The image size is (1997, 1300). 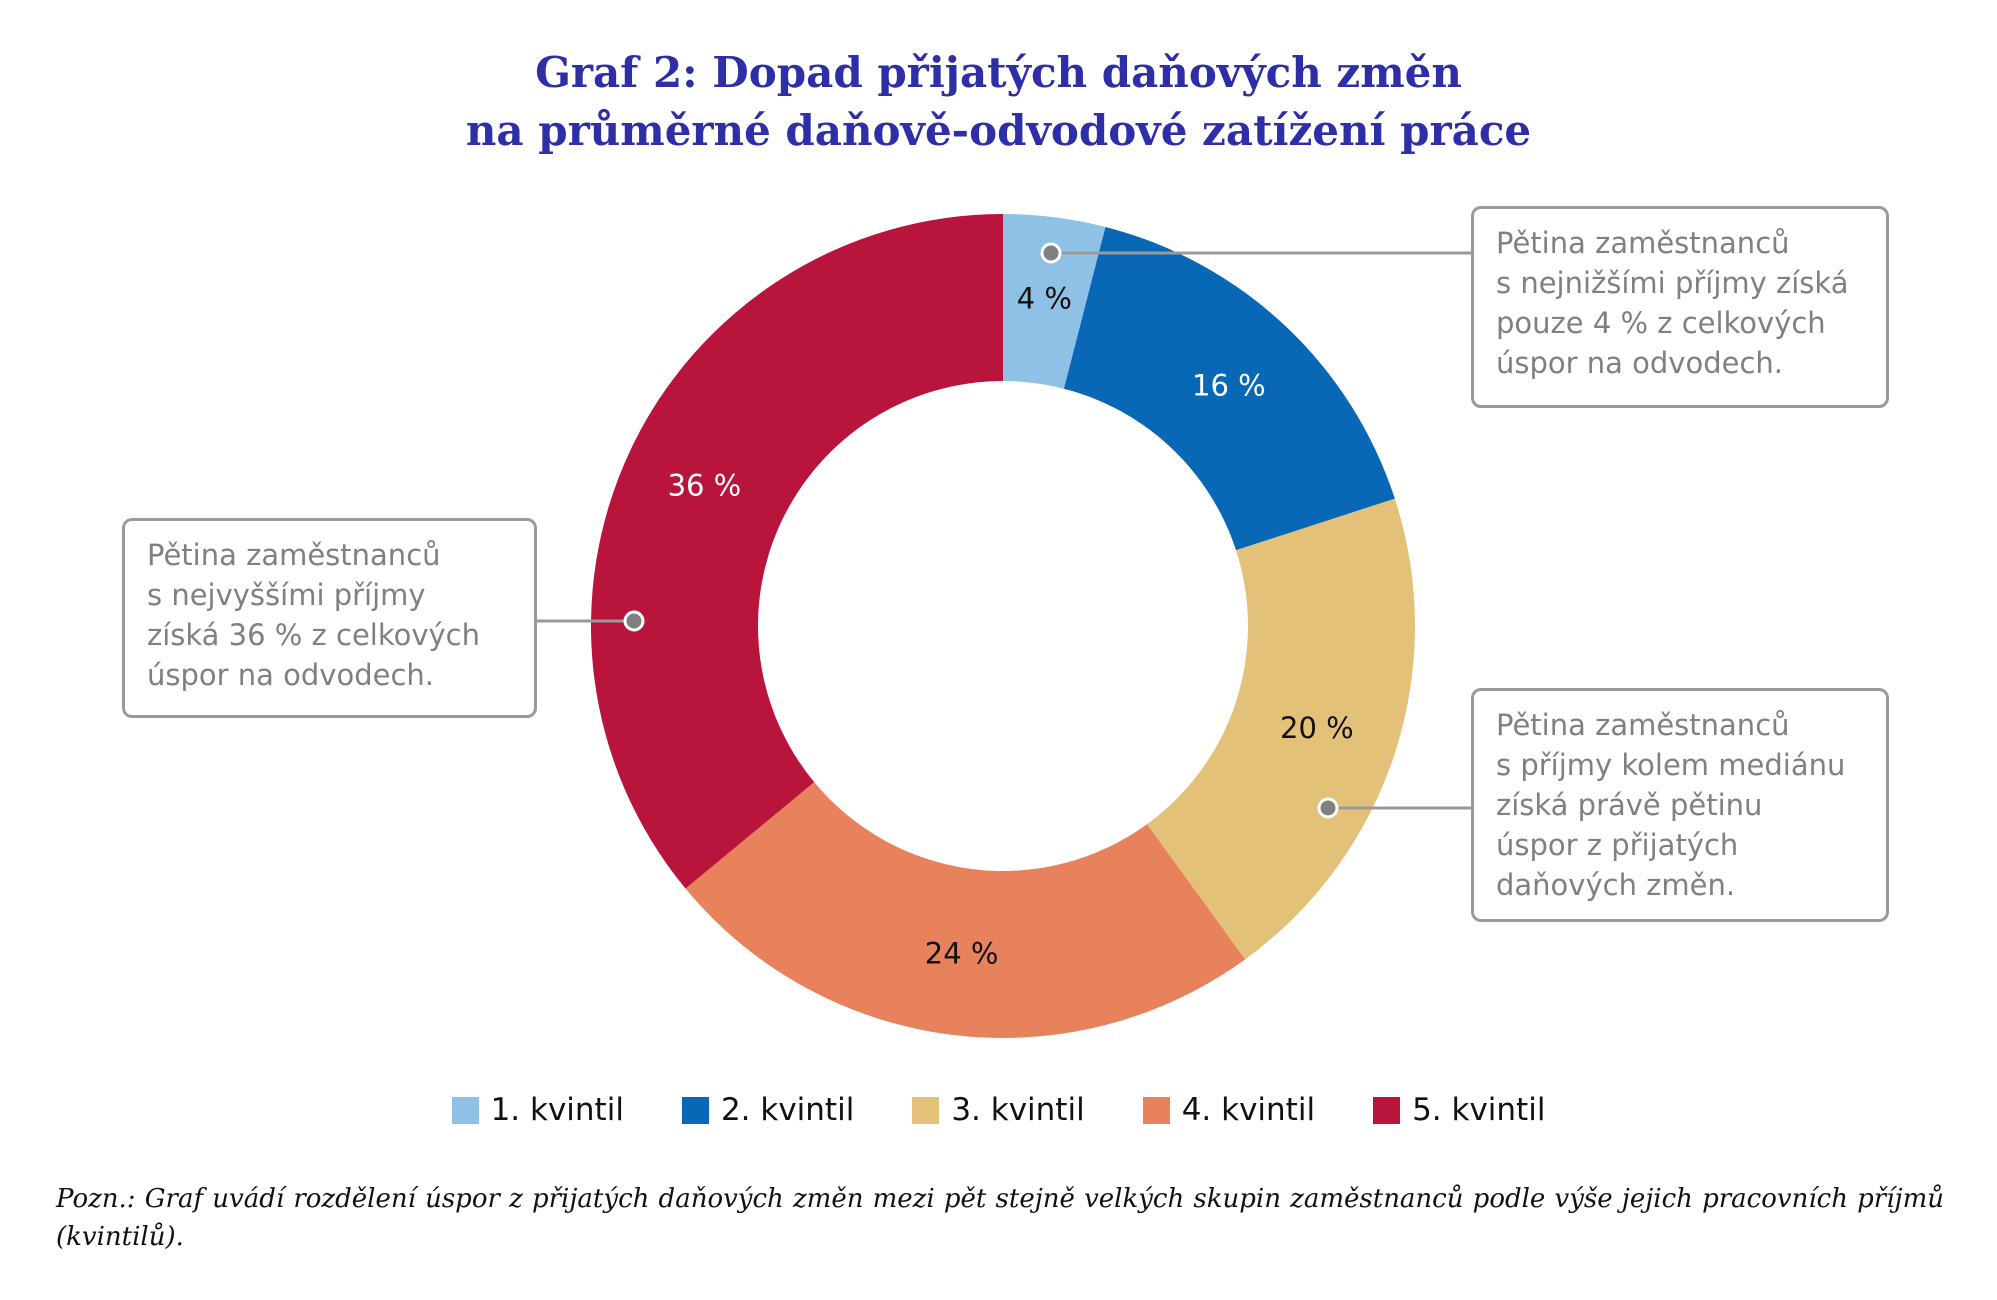 I want to click on callout-lowest-income-line: pouze 4 % z celkových, so click(x=1661, y=323).